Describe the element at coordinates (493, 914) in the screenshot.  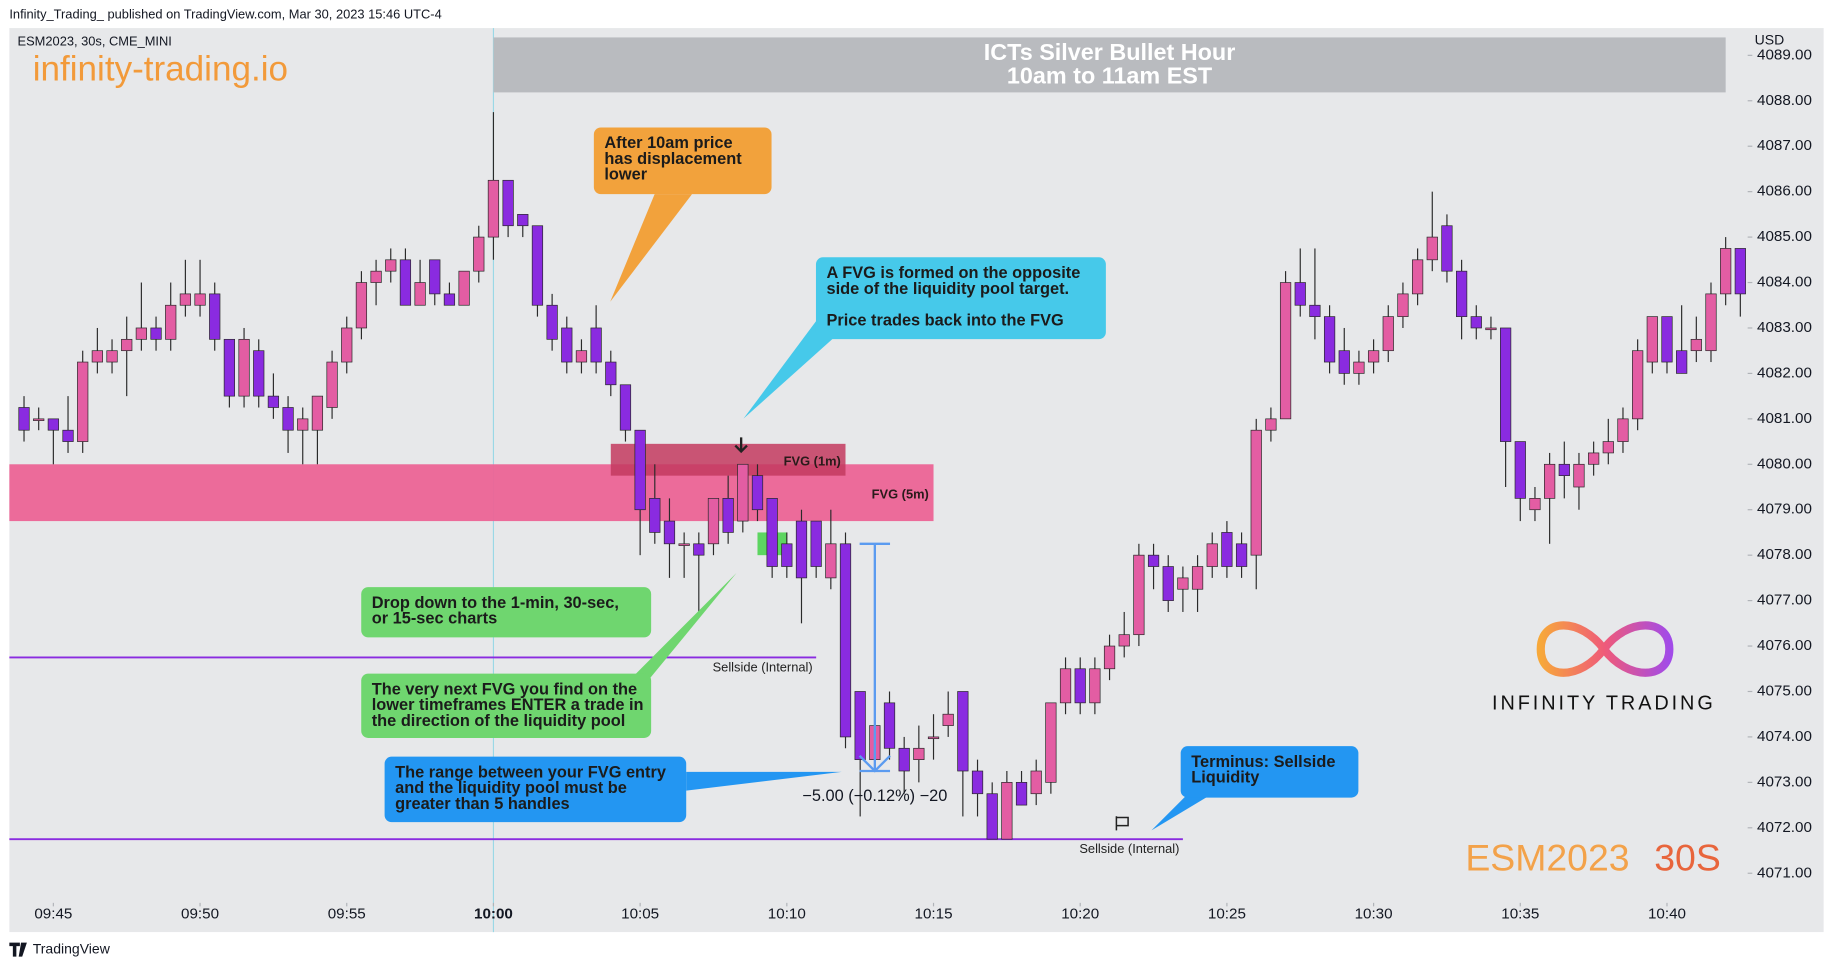
I see `x-tick-label: 10:00` at that location.